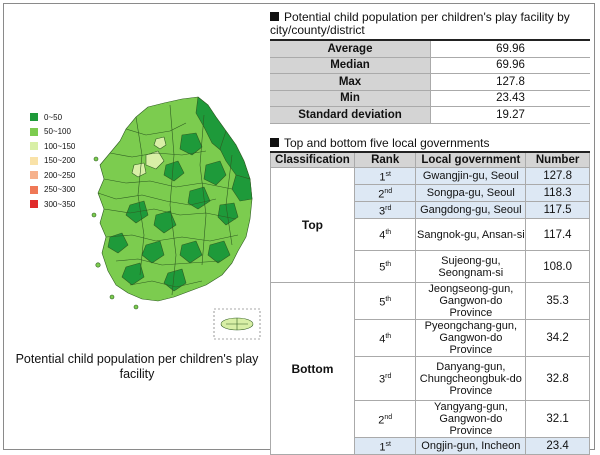  I want to click on legend-label: 0~50, so click(53, 117).